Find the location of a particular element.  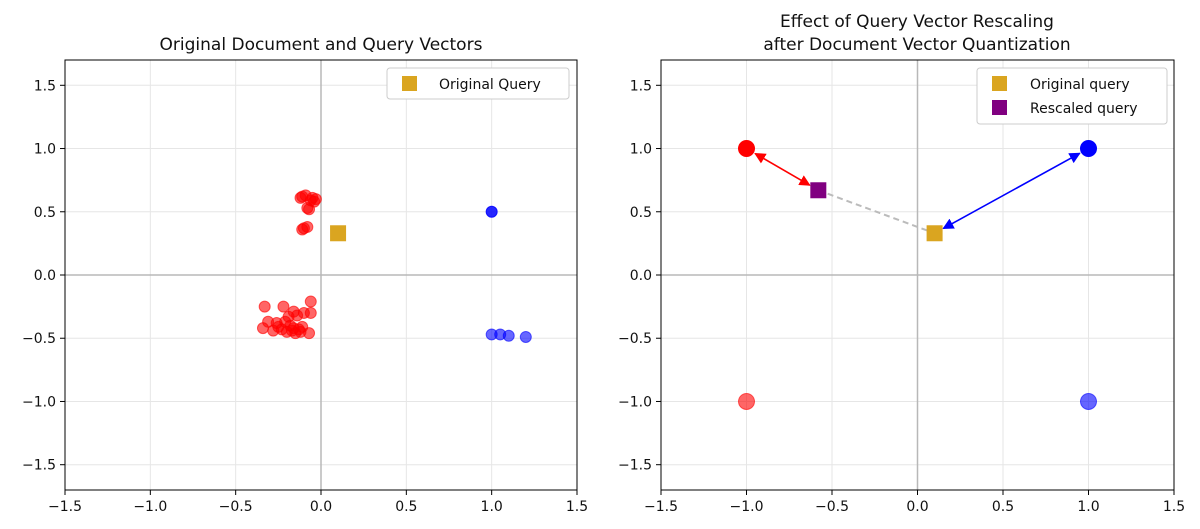

original-query-marker is located at coordinates (934, 233).